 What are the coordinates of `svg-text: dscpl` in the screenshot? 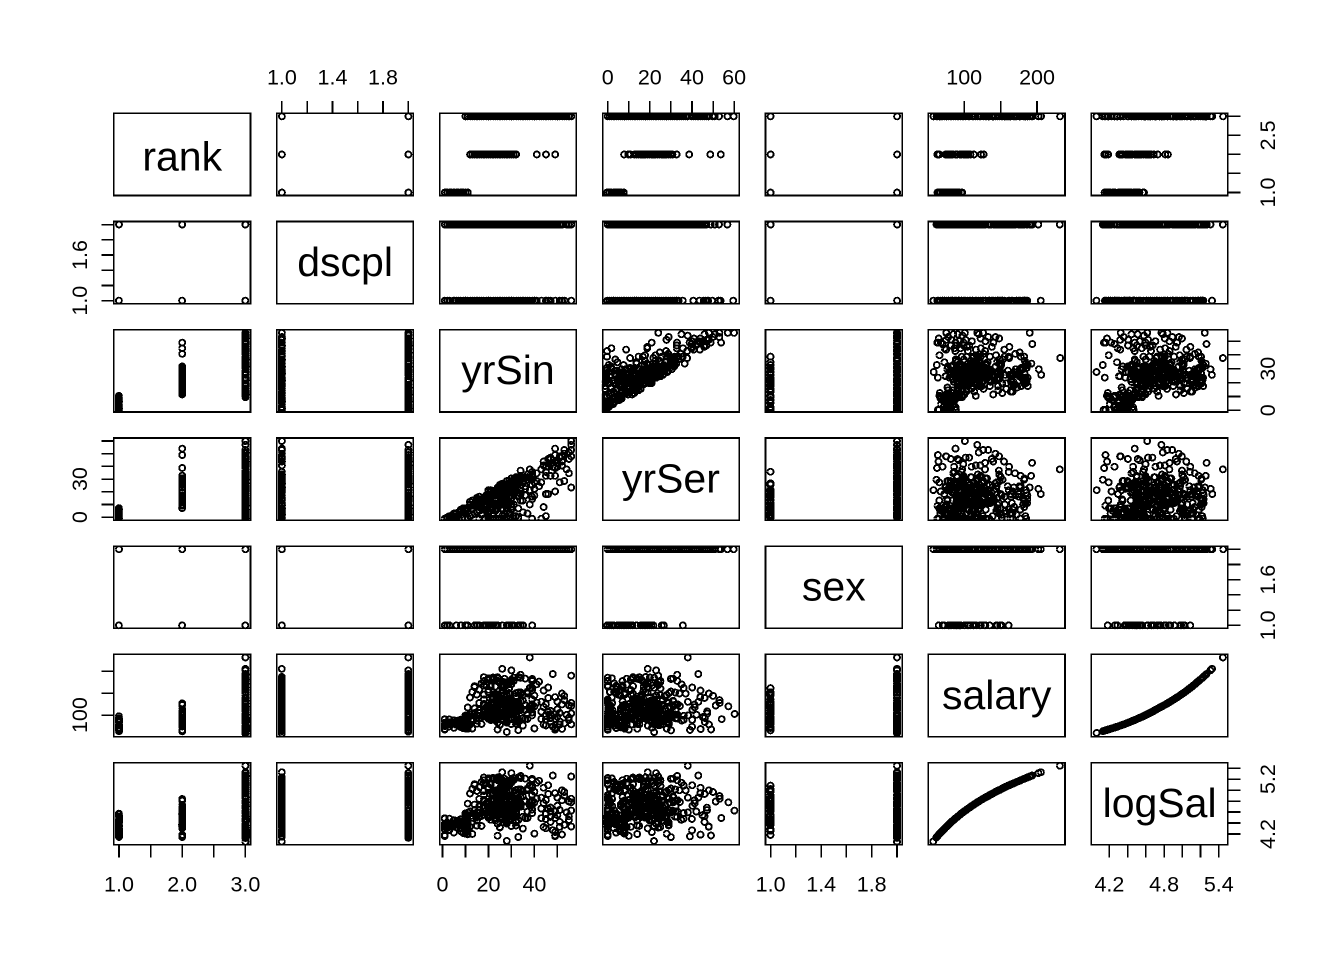 It's located at (345, 262).